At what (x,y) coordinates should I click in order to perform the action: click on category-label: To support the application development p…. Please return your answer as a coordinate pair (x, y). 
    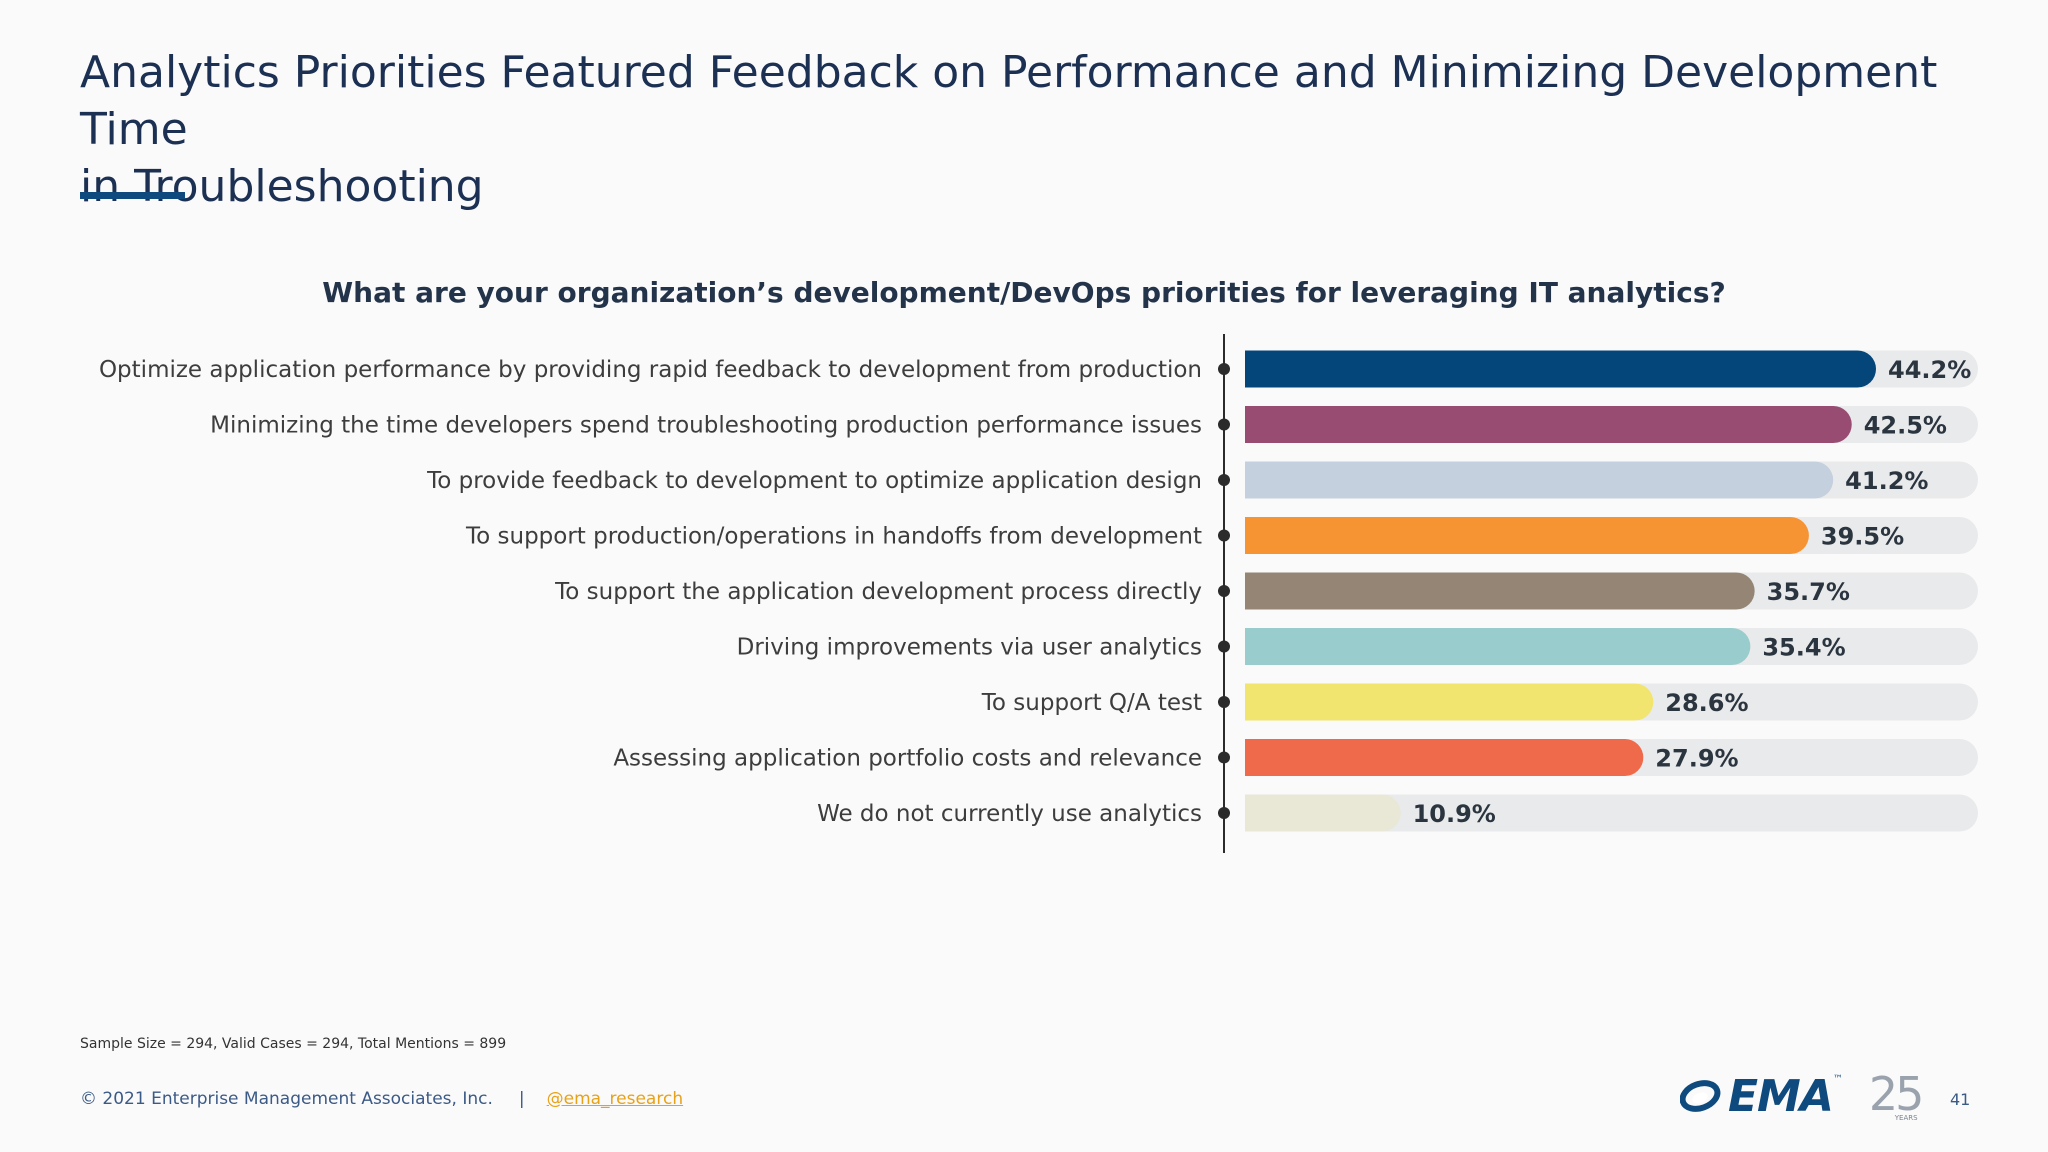
    Looking at the image, I should click on (878, 592).